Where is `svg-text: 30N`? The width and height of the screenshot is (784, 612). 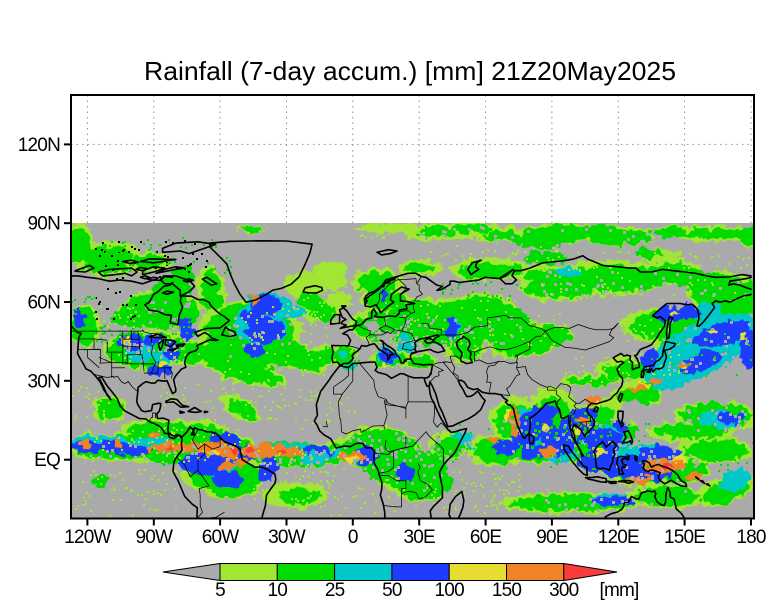 svg-text: 30N is located at coordinates (44, 381).